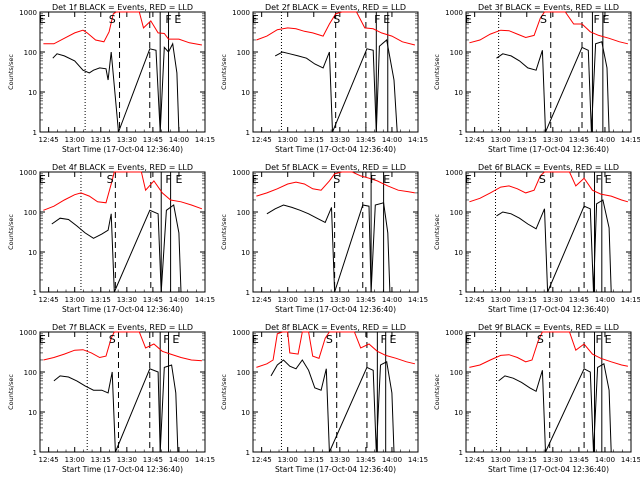  What do you see at coordinates (548, 327) in the screenshot?
I see `chart-title: Det 9f BLACK = Events, RED = LLD` at bounding box center [548, 327].